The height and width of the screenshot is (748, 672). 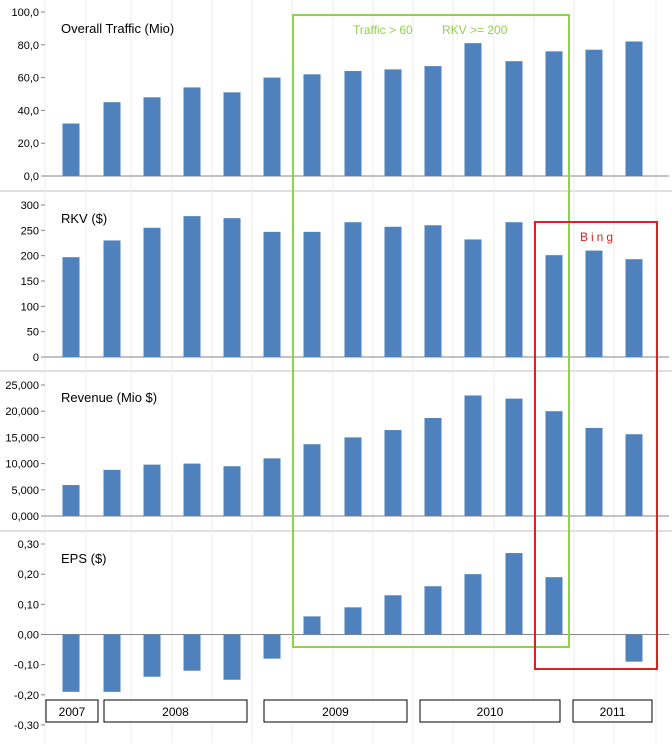 I want to click on y-tick-label: 150, so click(x=30, y=282).